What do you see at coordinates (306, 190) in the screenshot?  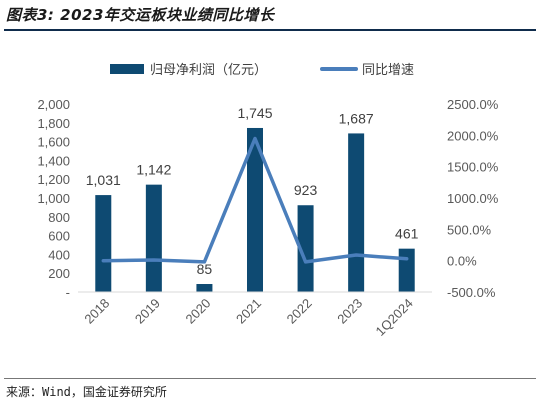 I see `bar-data-label: 923` at bounding box center [306, 190].